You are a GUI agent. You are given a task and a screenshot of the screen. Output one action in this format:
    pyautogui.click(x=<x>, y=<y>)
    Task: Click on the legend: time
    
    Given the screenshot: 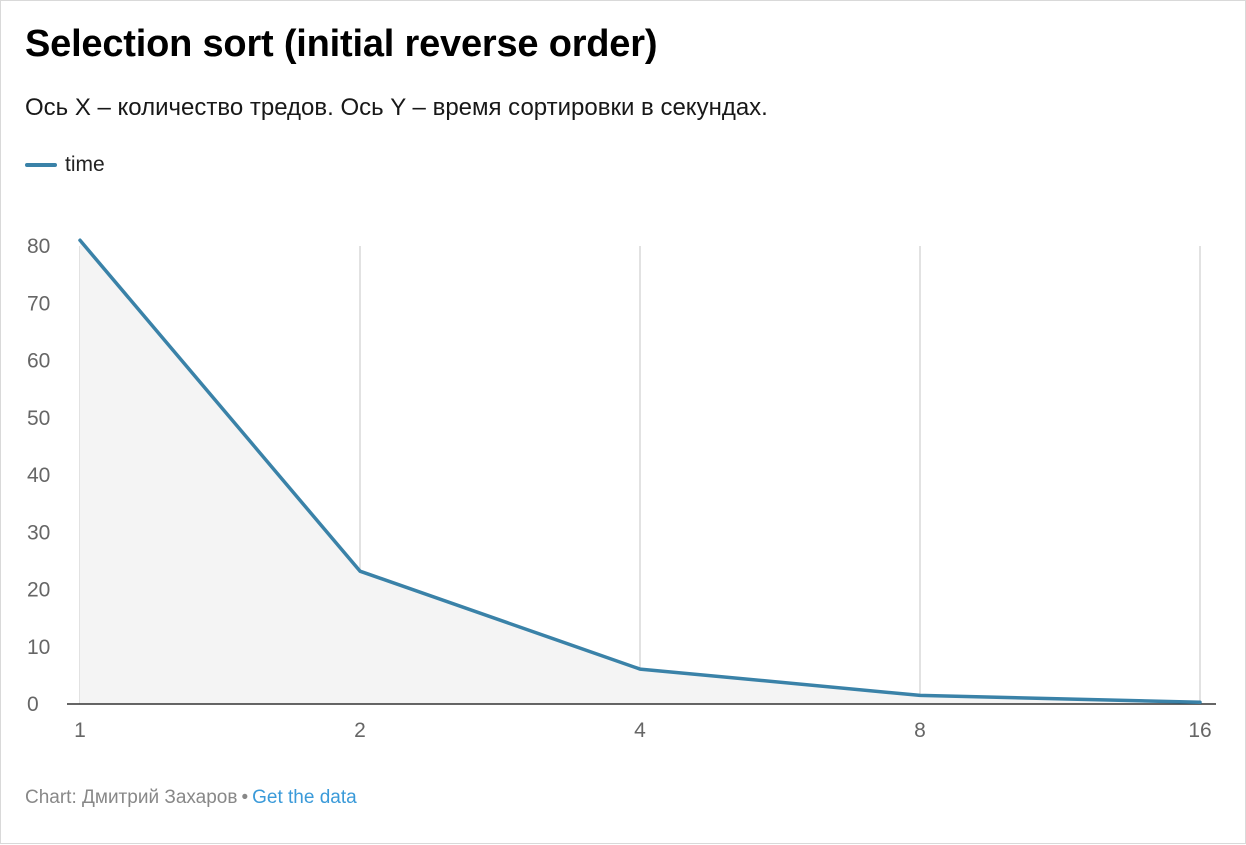 What is the action you would take?
    pyautogui.click(x=65, y=165)
    